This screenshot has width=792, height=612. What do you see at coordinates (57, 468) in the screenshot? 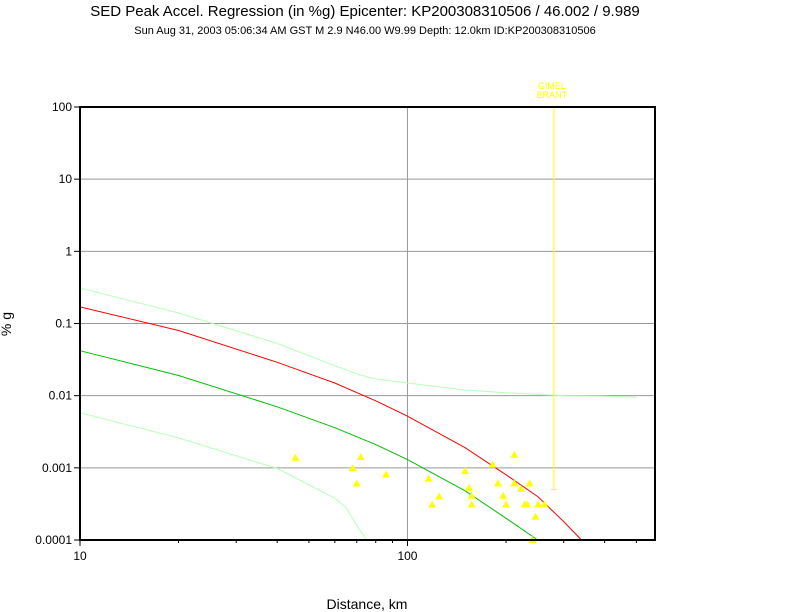
I see `y-tick-label: 0.001` at bounding box center [57, 468].